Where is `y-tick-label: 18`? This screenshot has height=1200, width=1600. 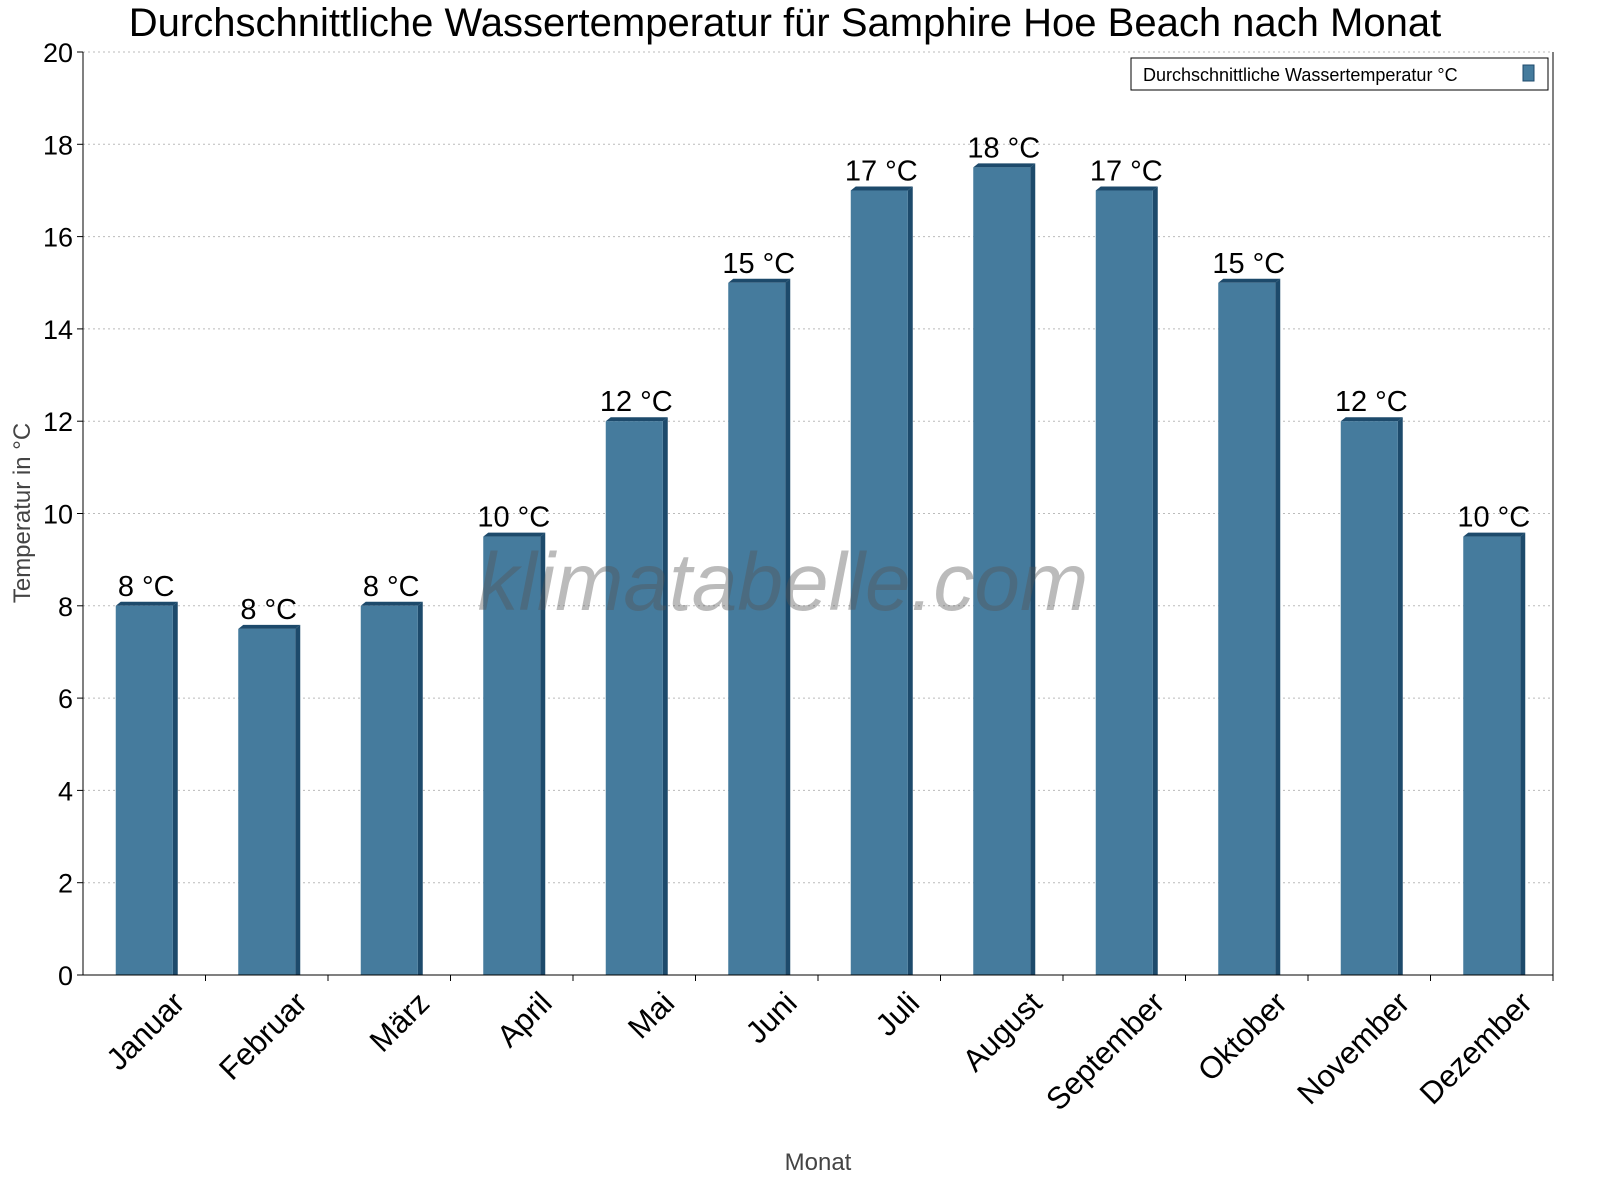 y-tick-label: 18 is located at coordinates (58, 145).